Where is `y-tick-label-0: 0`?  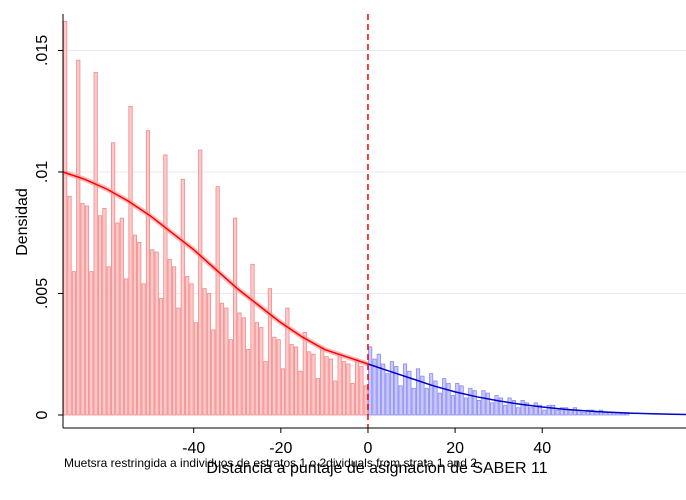
y-tick-label-0: 0 is located at coordinates (42, 414).